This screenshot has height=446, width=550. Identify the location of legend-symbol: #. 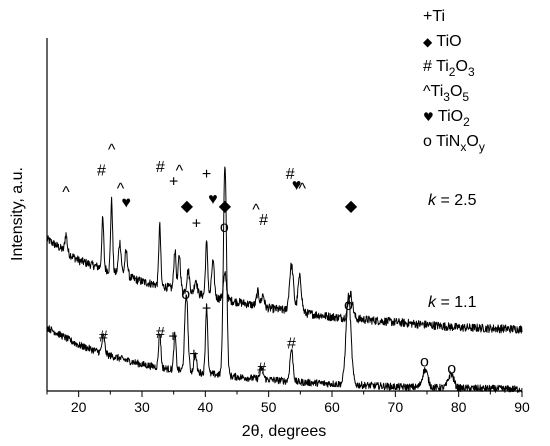
(427, 66).